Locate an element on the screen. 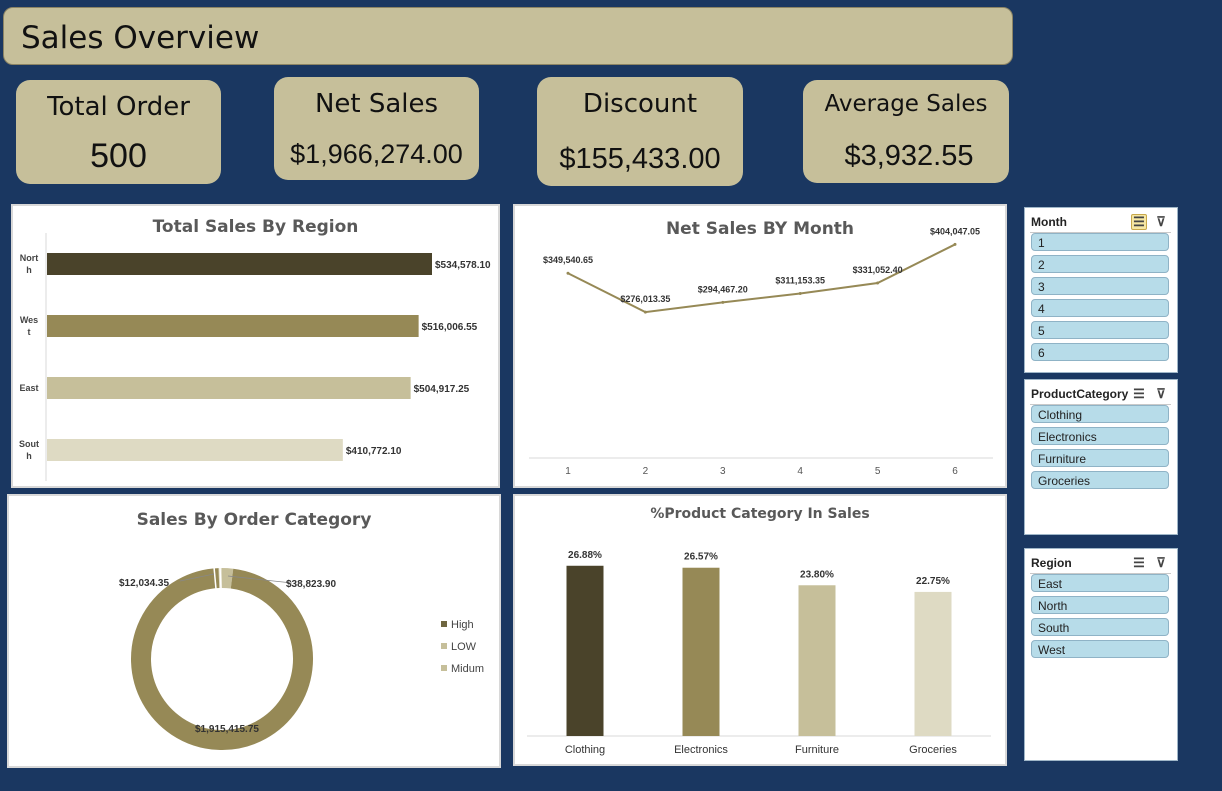  x-tick-label: 4 is located at coordinates (800, 471).